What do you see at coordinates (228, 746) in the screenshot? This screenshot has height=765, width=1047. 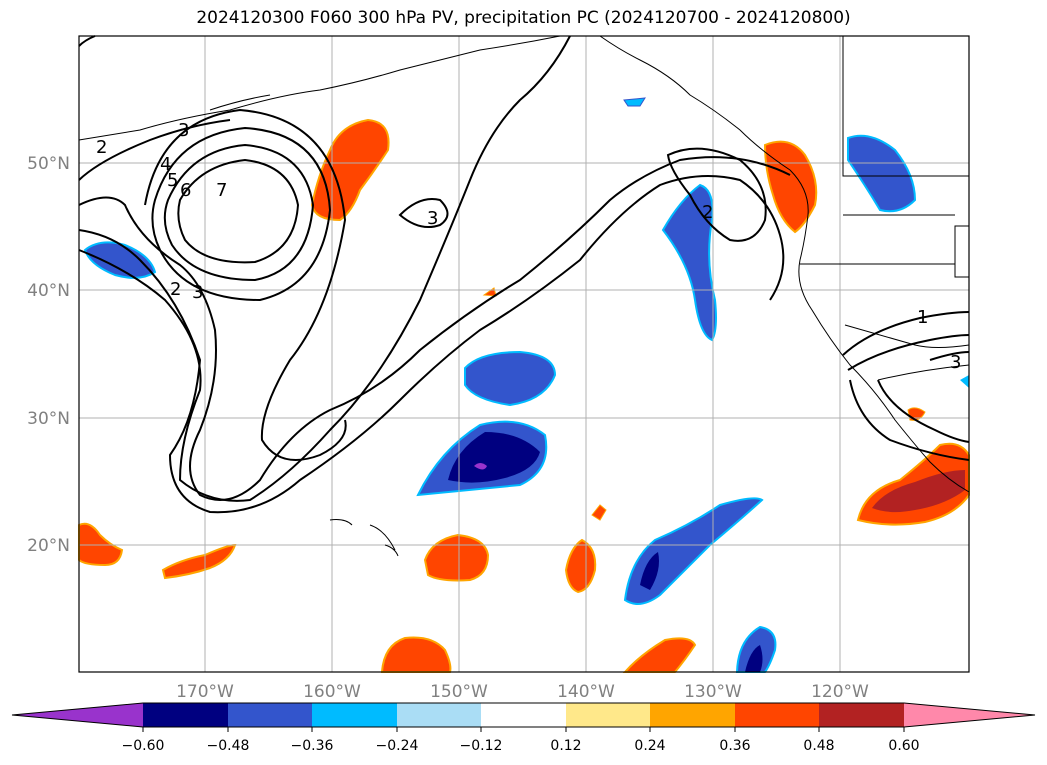 I see `colorbar-label: −0.48` at bounding box center [228, 746].